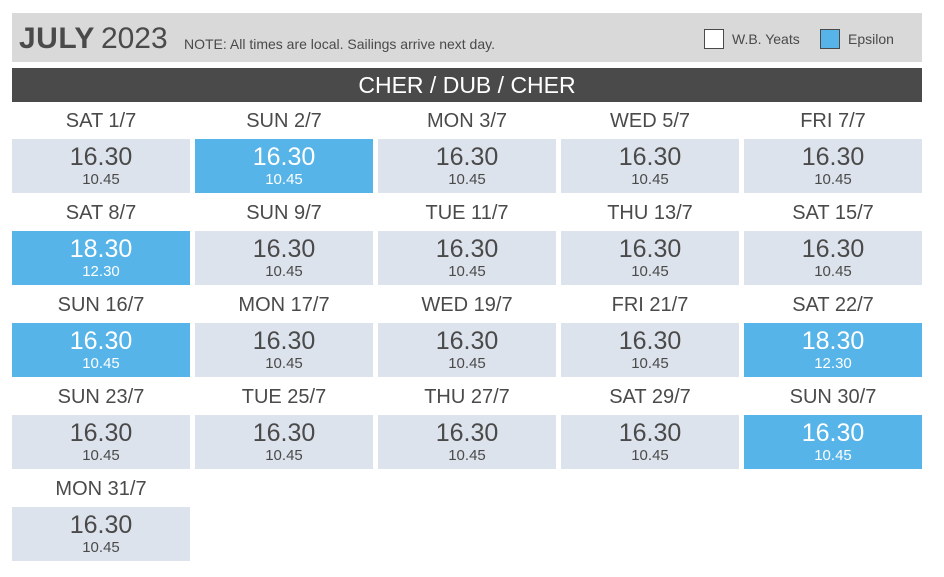 The image size is (944, 577). What do you see at coordinates (134, 38) in the screenshot?
I see `year: 2023` at bounding box center [134, 38].